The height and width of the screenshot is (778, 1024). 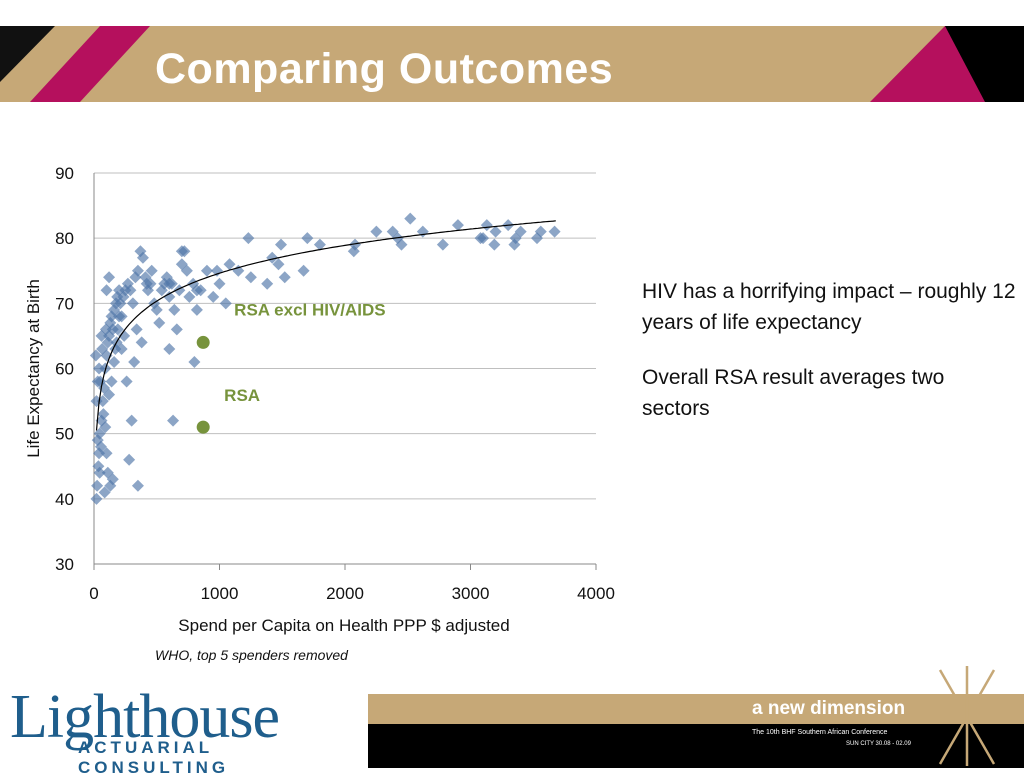 What do you see at coordinates (64, 303) in the screenshot?
I see `y-tick-label: 70` at bounding box center [64, 303].